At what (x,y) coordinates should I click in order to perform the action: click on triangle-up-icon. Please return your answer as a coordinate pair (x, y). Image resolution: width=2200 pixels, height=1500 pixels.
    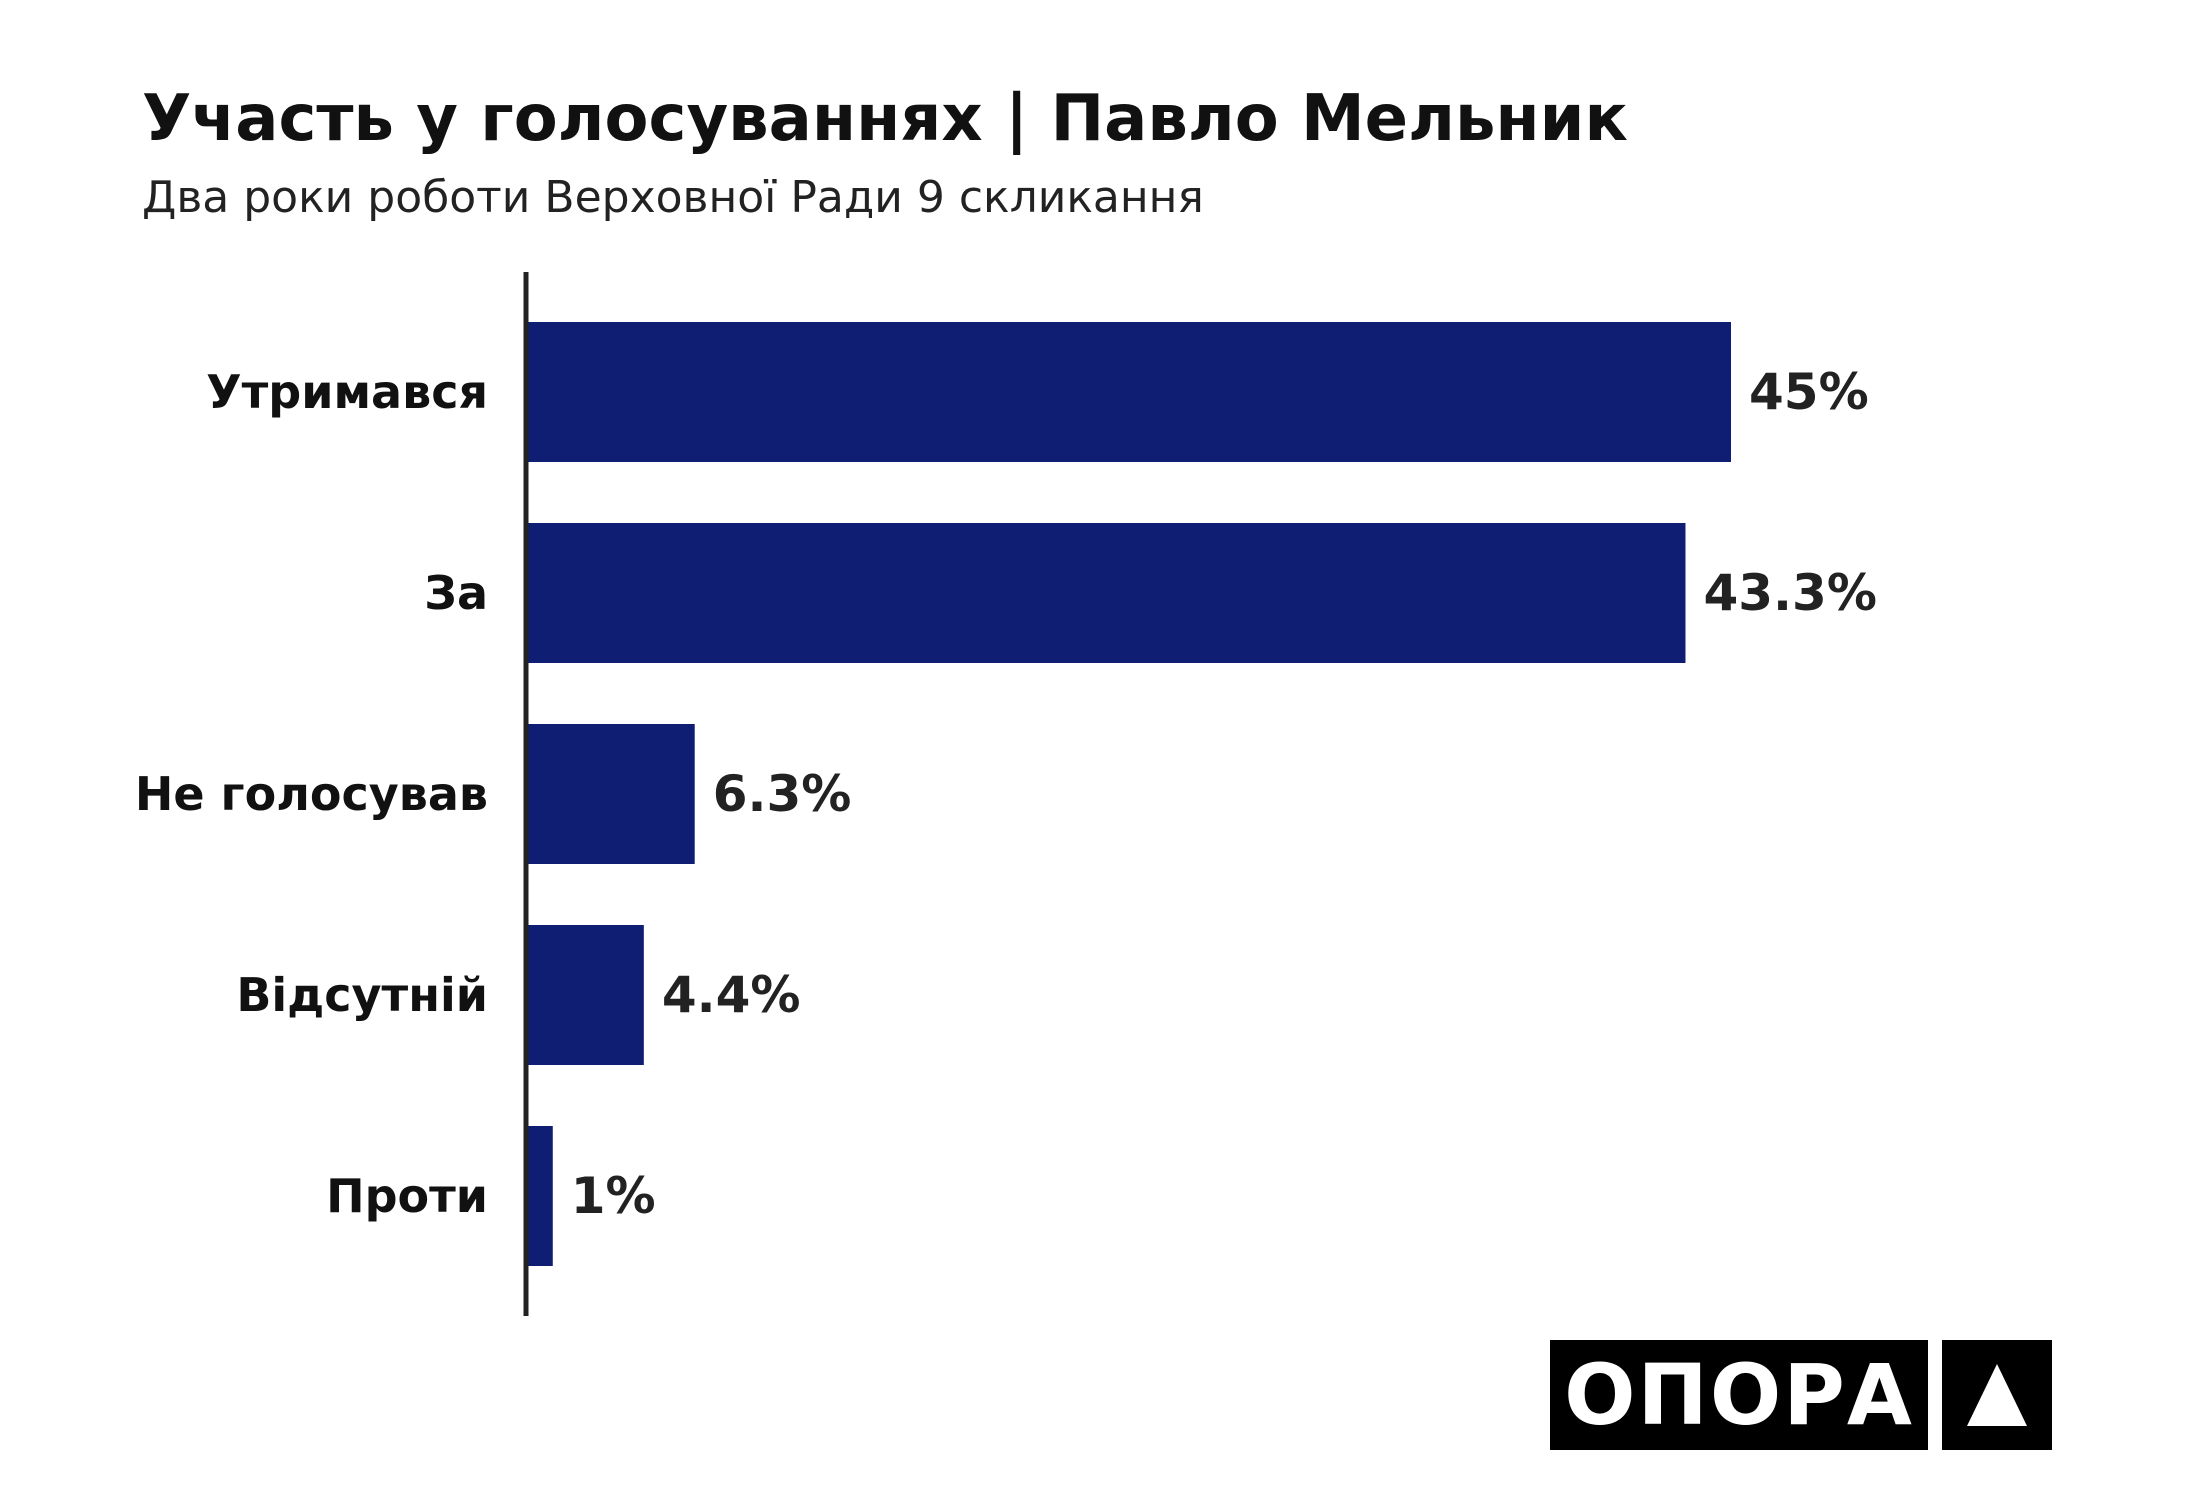
    Looking at the image, I should click on (1997, 1395).